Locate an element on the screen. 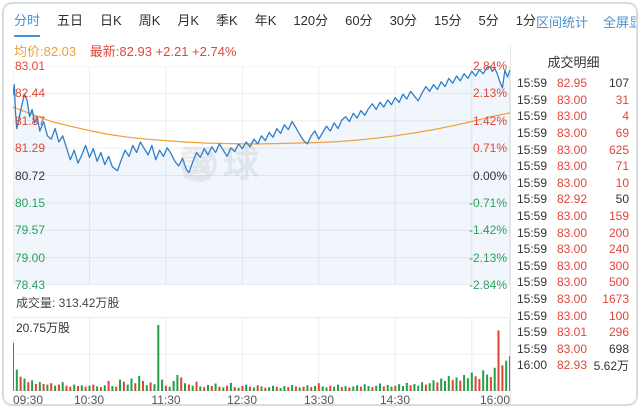 The image size is (640, 410). tab-15min: 15分 is located at coordinates (448, 20).